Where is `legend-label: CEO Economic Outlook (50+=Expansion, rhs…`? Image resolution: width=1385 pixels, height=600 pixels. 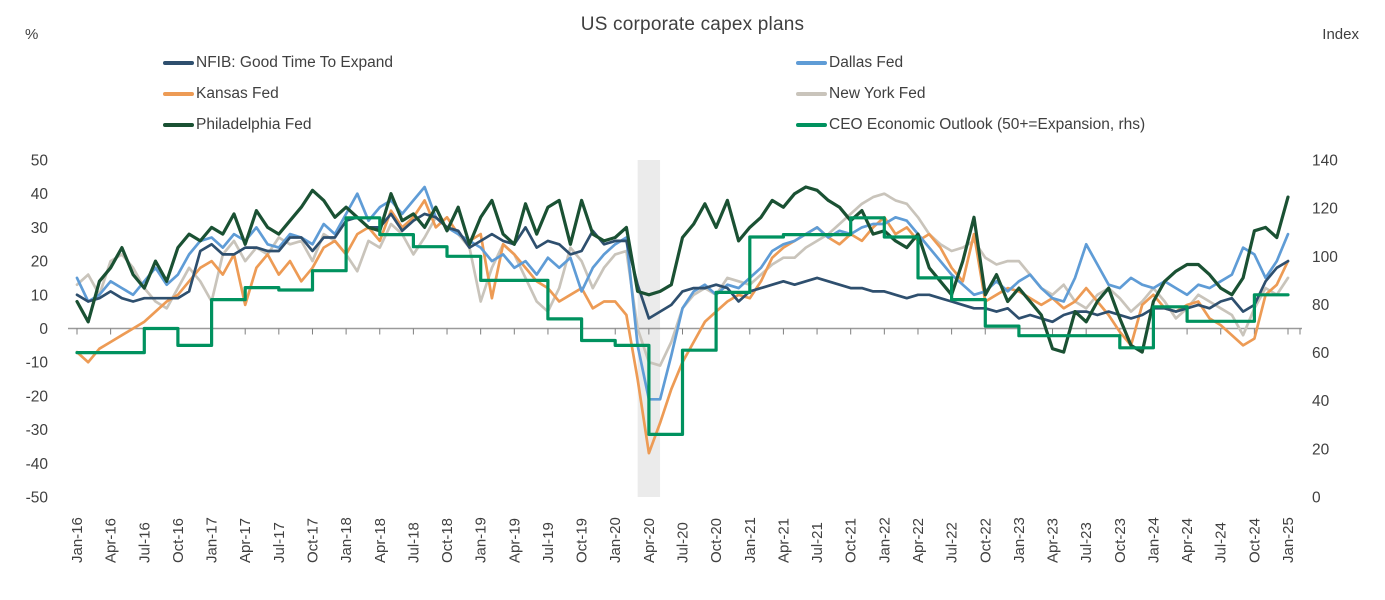 legend-label: CEO Economic Outlook (50+=Expansion, rhs… is located at coordinates (987, 124).